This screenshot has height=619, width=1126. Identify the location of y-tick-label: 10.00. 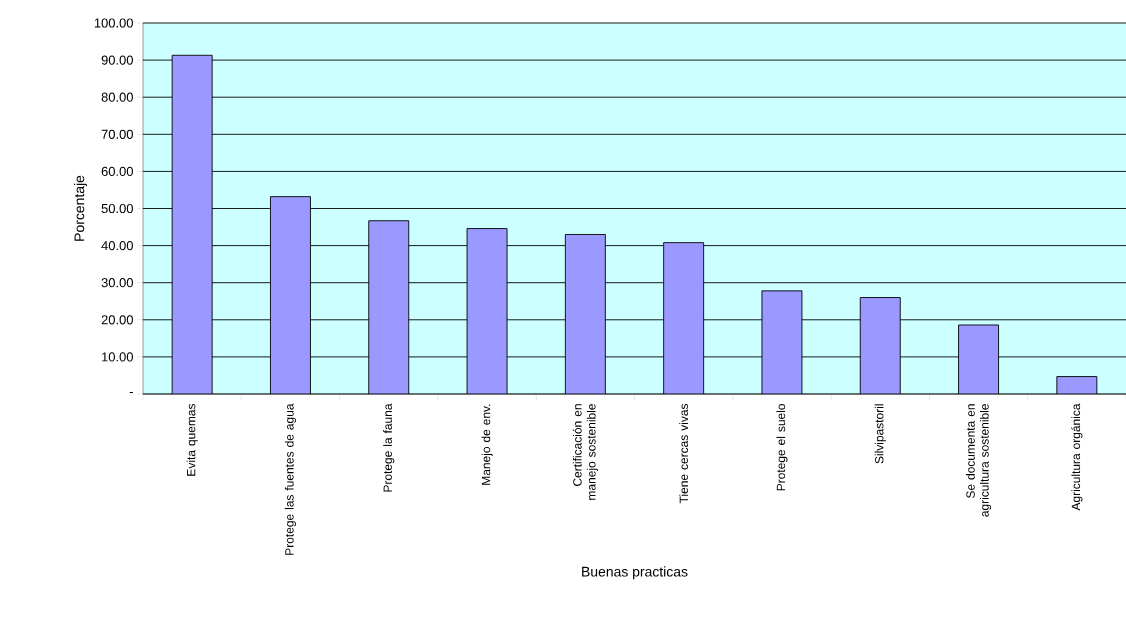
(117, 357).